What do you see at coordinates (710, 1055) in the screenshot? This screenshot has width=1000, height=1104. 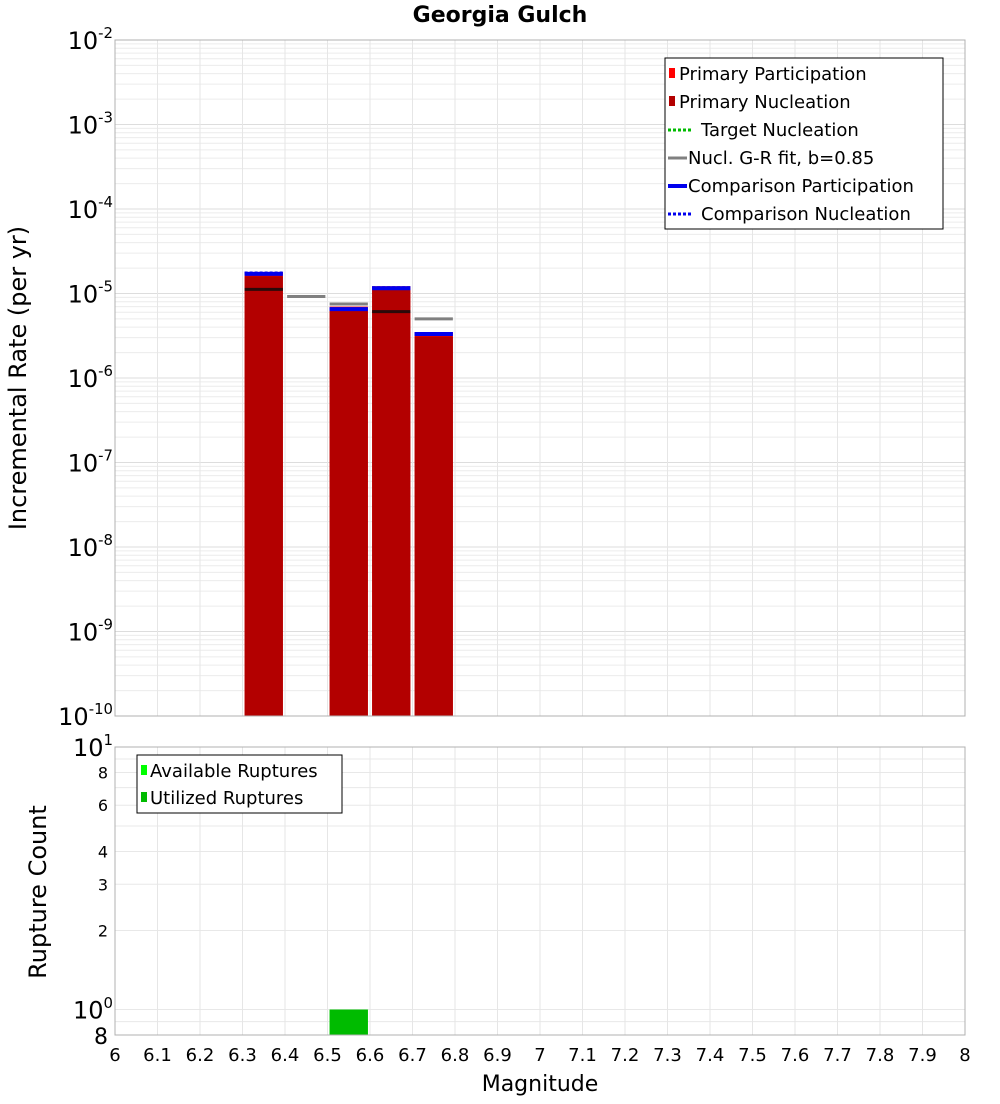 I see `x-tick-label: 7.4` at bounding box center [710, 1055].